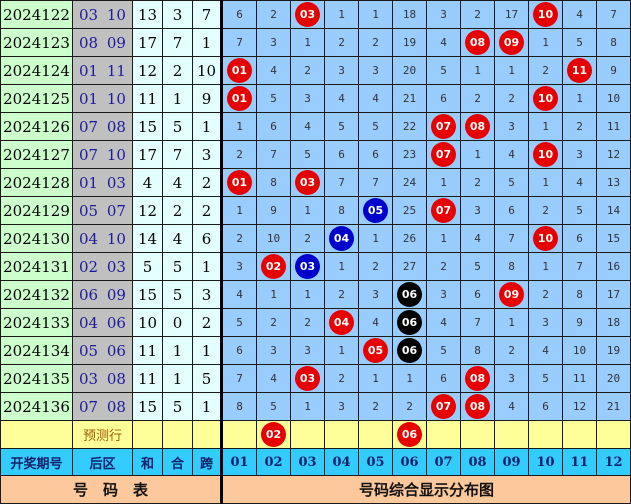  Describe the element at coordinates (613, 350) in the screenshot. I see `grid-cell: 19` at that location.